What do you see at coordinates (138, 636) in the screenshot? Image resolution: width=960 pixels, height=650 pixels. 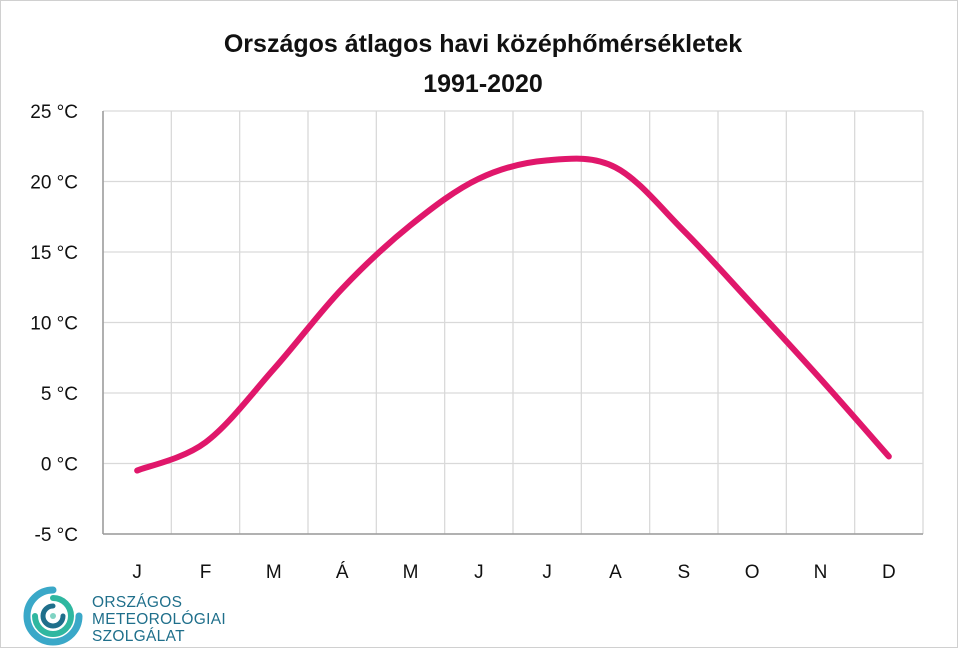 I see `logo-line-3: SZOLGÁLAT` at bounding box center [138, 636].